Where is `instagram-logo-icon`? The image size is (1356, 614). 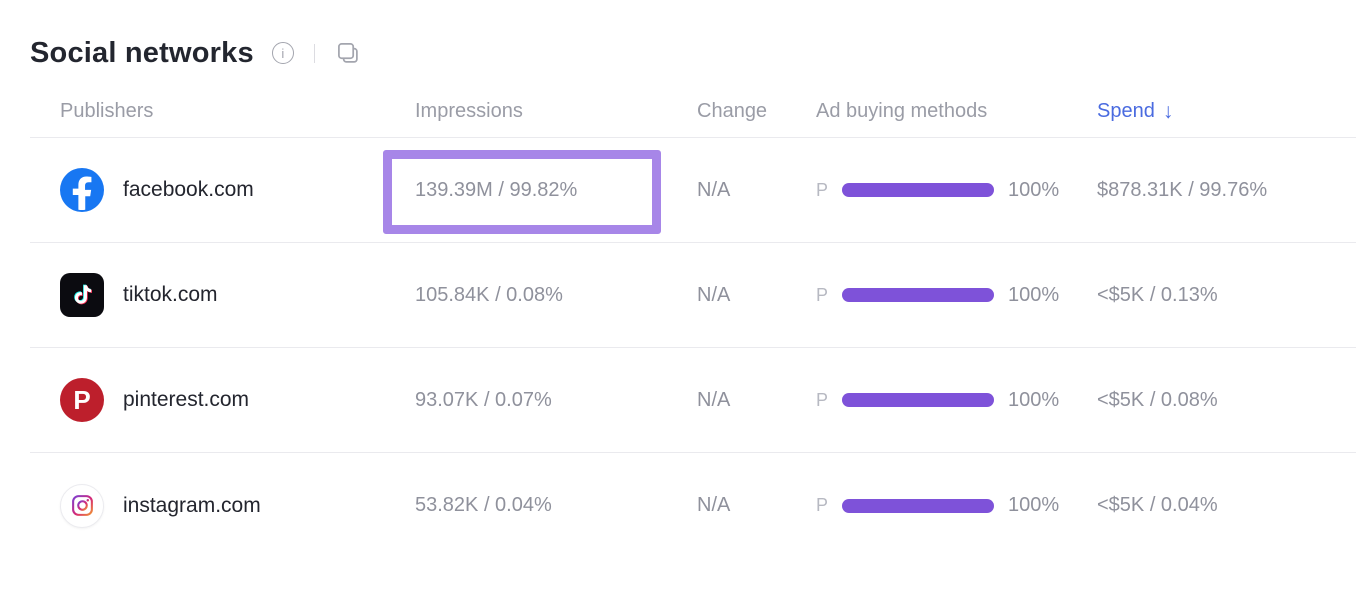
instagram-logo-icon is located at coordinates (82, 505).